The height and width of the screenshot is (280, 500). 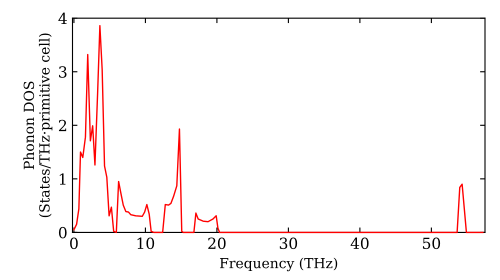 I want to click on x-axis-title: Frequency (THz), so click(x=279, y=265).